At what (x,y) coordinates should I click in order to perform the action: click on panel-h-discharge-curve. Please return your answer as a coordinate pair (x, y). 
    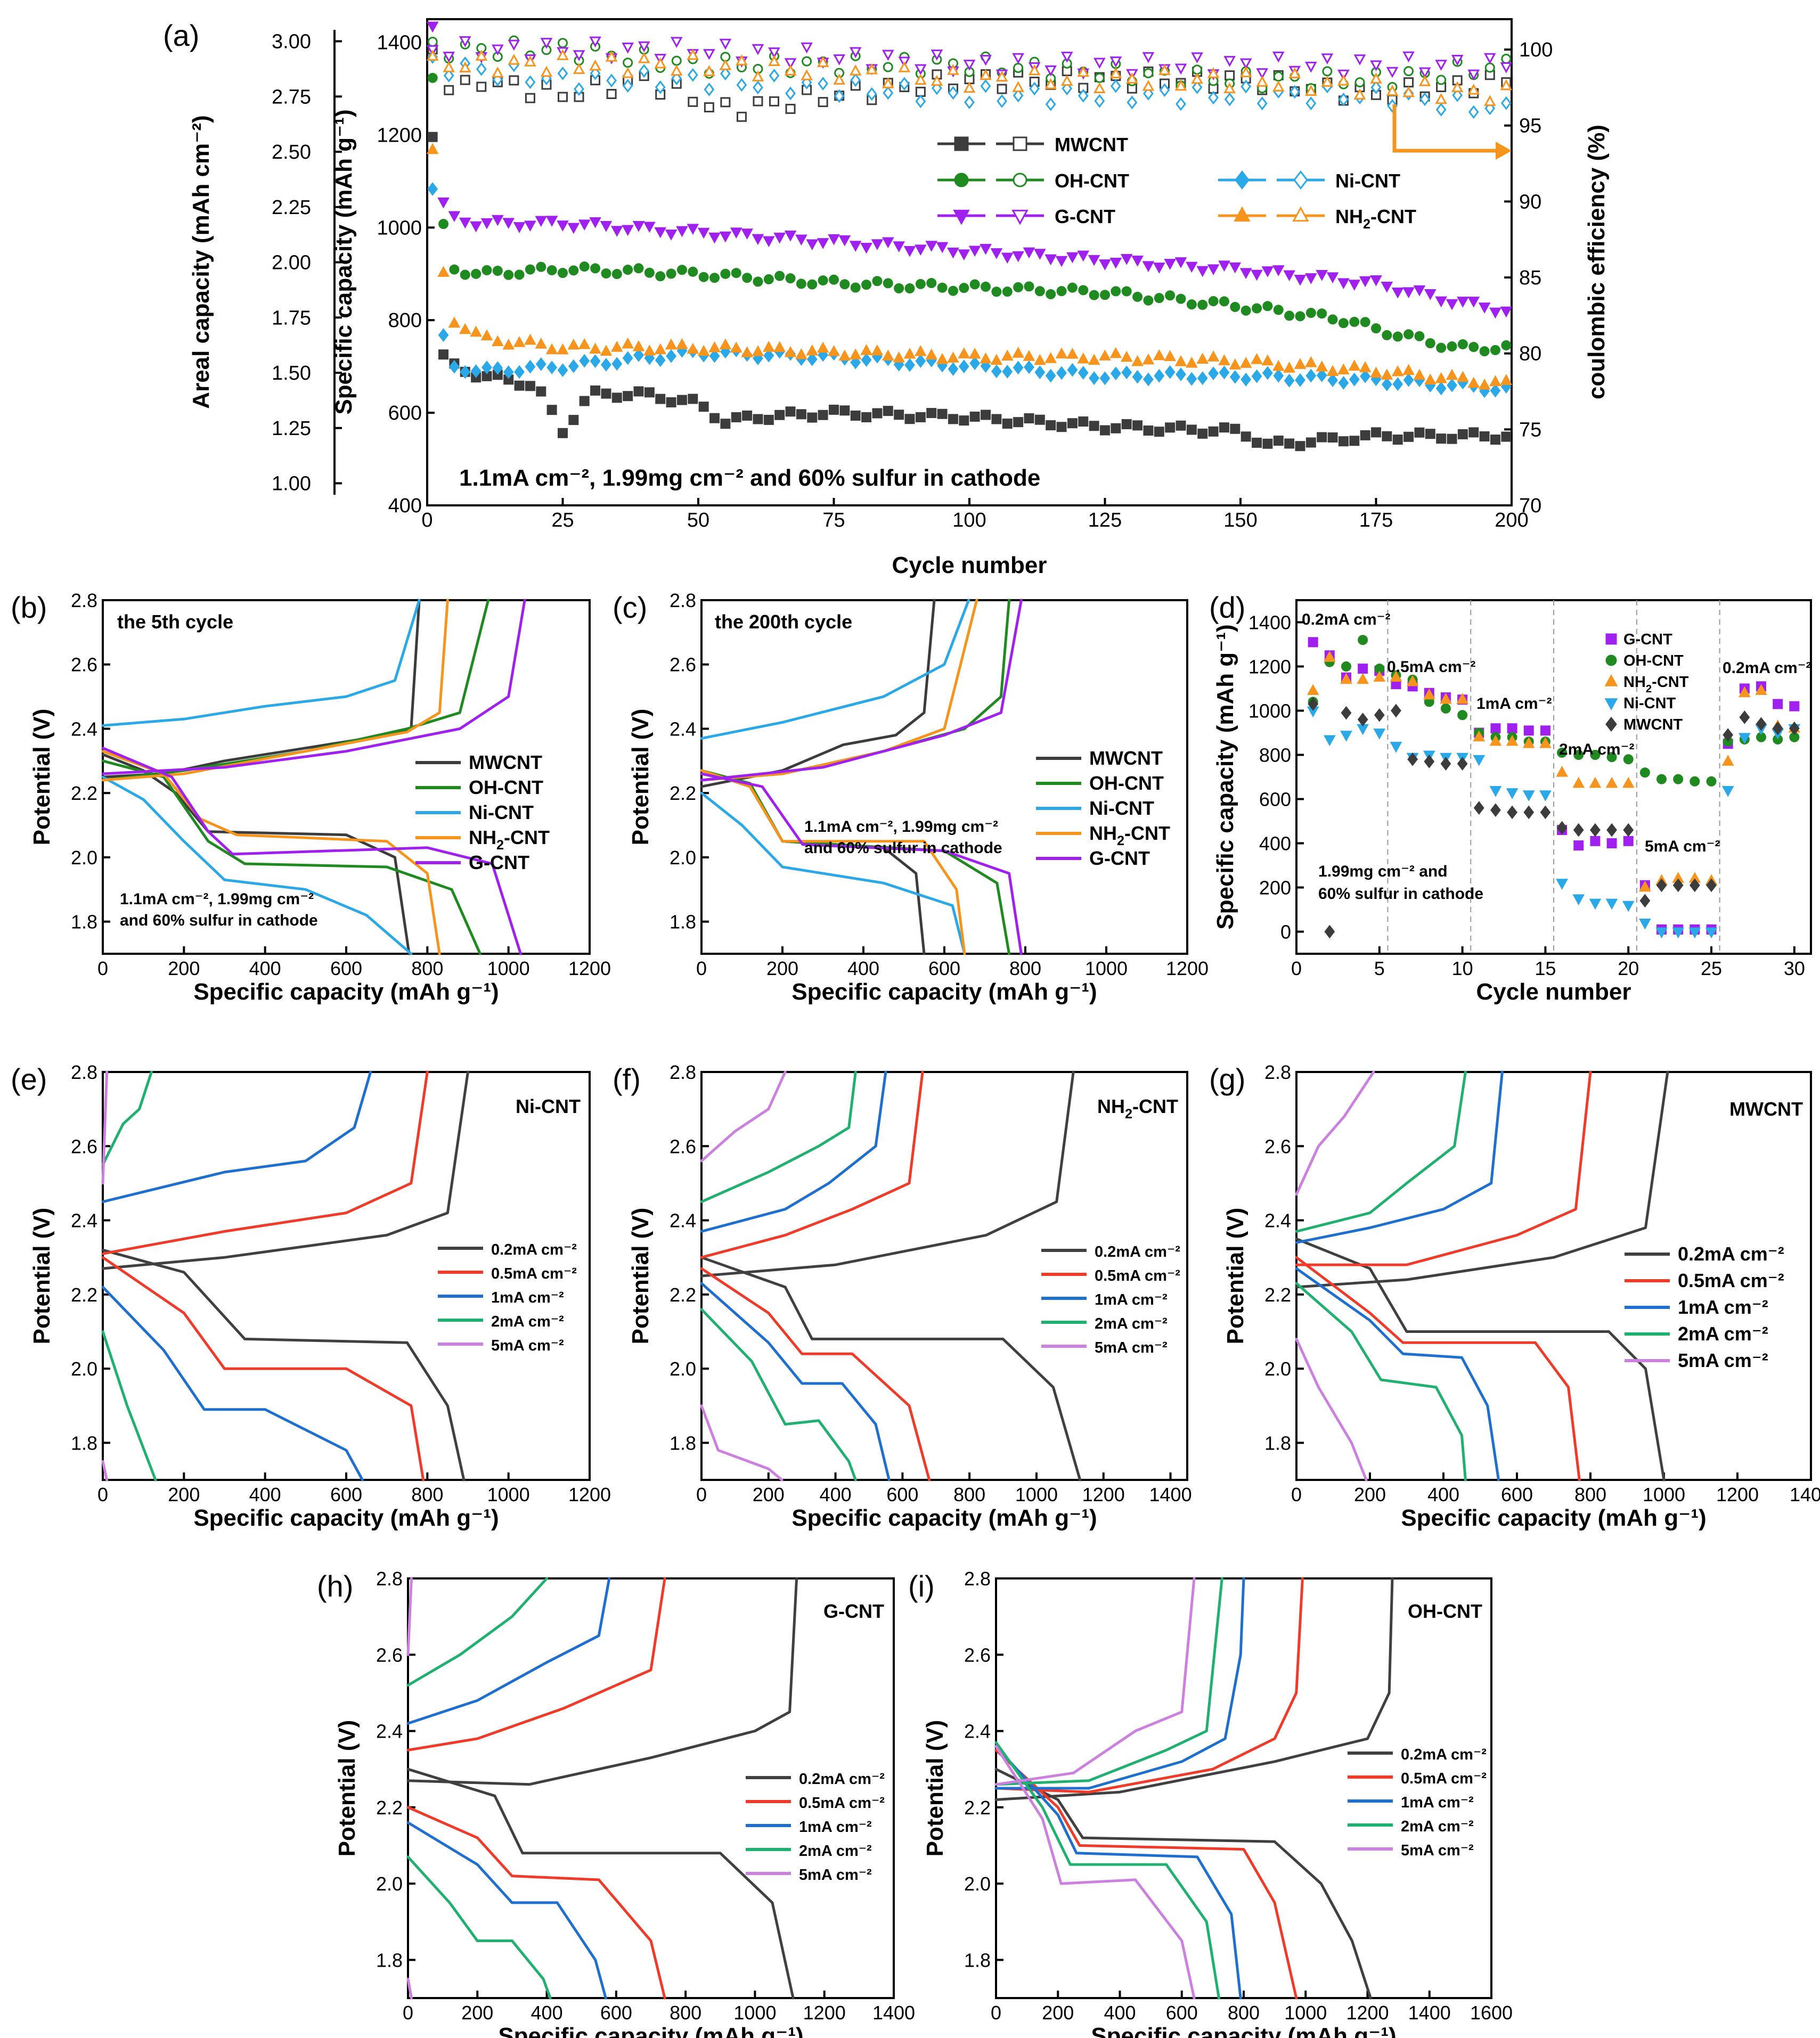
    Looking at the image, I should click on (409, 1989).